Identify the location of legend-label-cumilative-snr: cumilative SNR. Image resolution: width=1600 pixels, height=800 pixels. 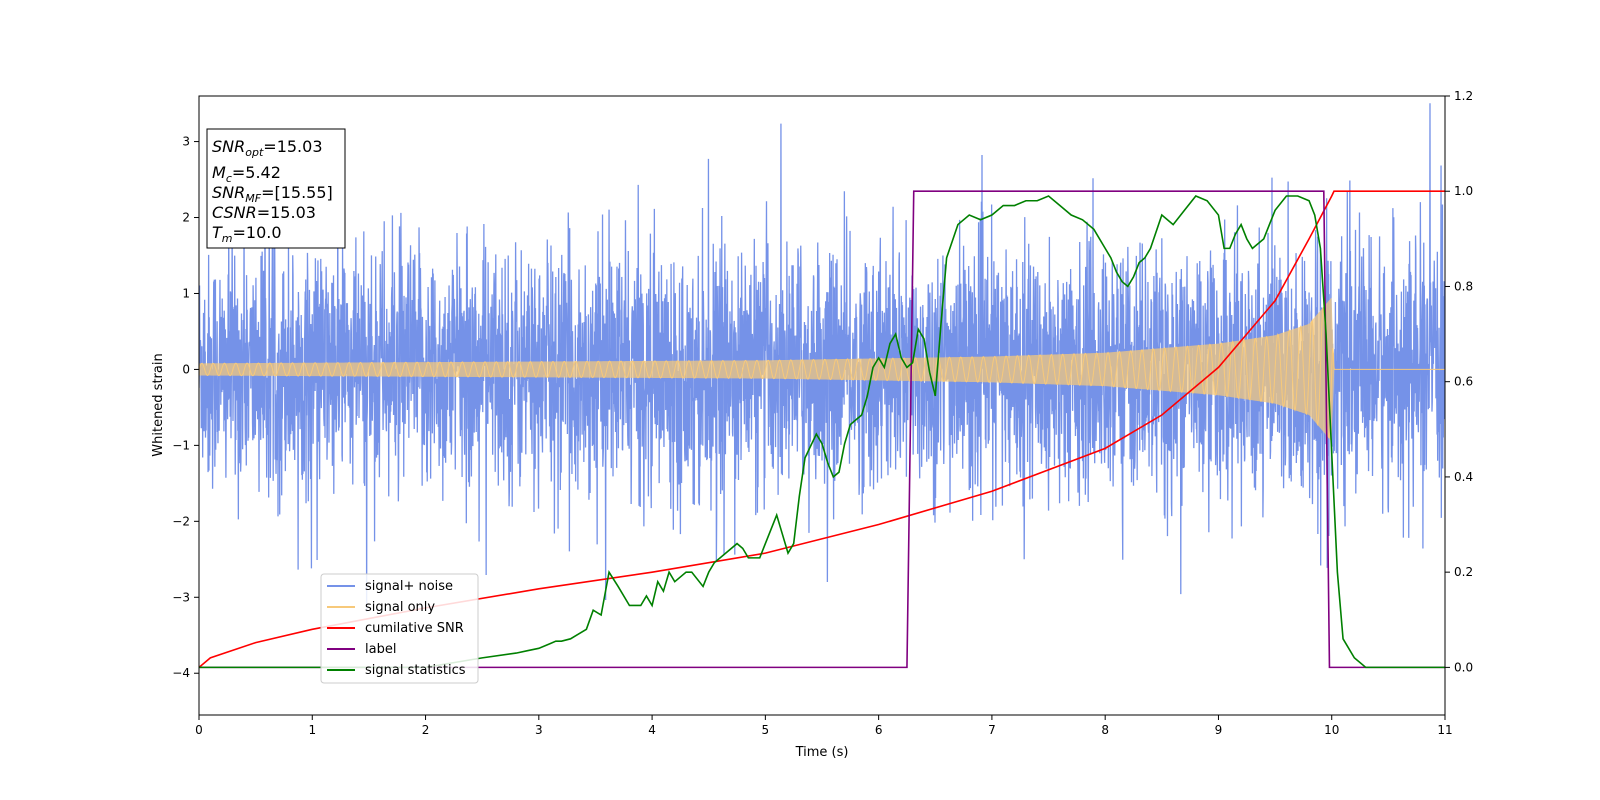
(414, 628).